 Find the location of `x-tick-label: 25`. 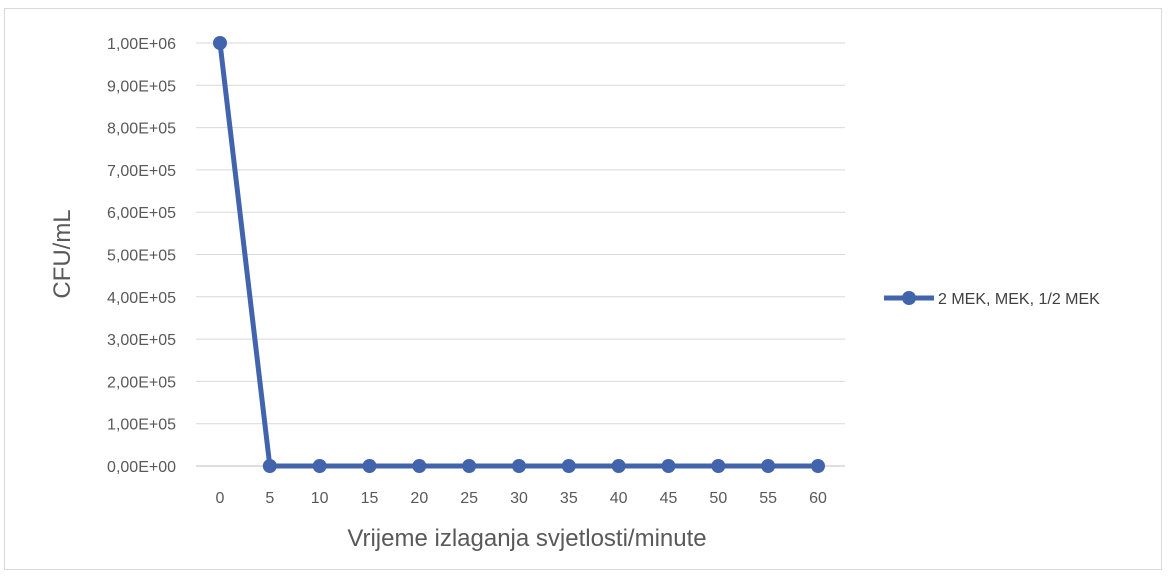

x-tick-label: 25 is located at coordinates (469, 498).